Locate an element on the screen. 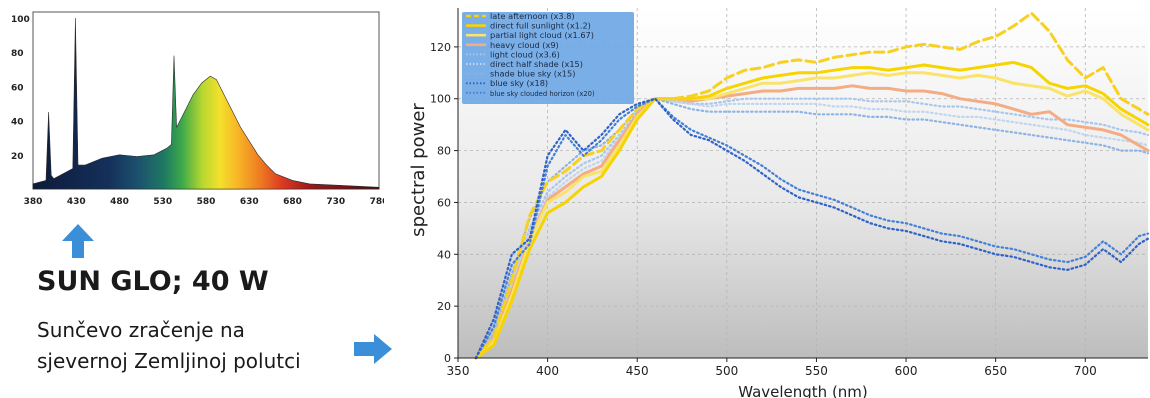 This screenshot has width=1150, height=398. y-tick-label: 120 is located at coordinates (440, 47).